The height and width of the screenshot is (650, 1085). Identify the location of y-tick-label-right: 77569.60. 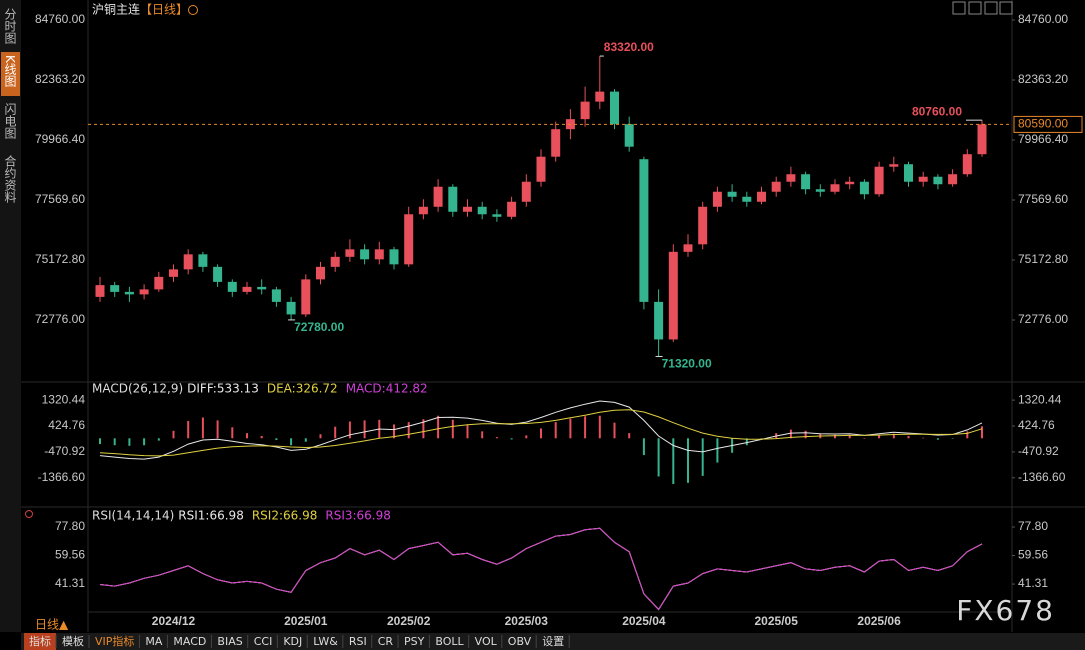
(1043, 199).